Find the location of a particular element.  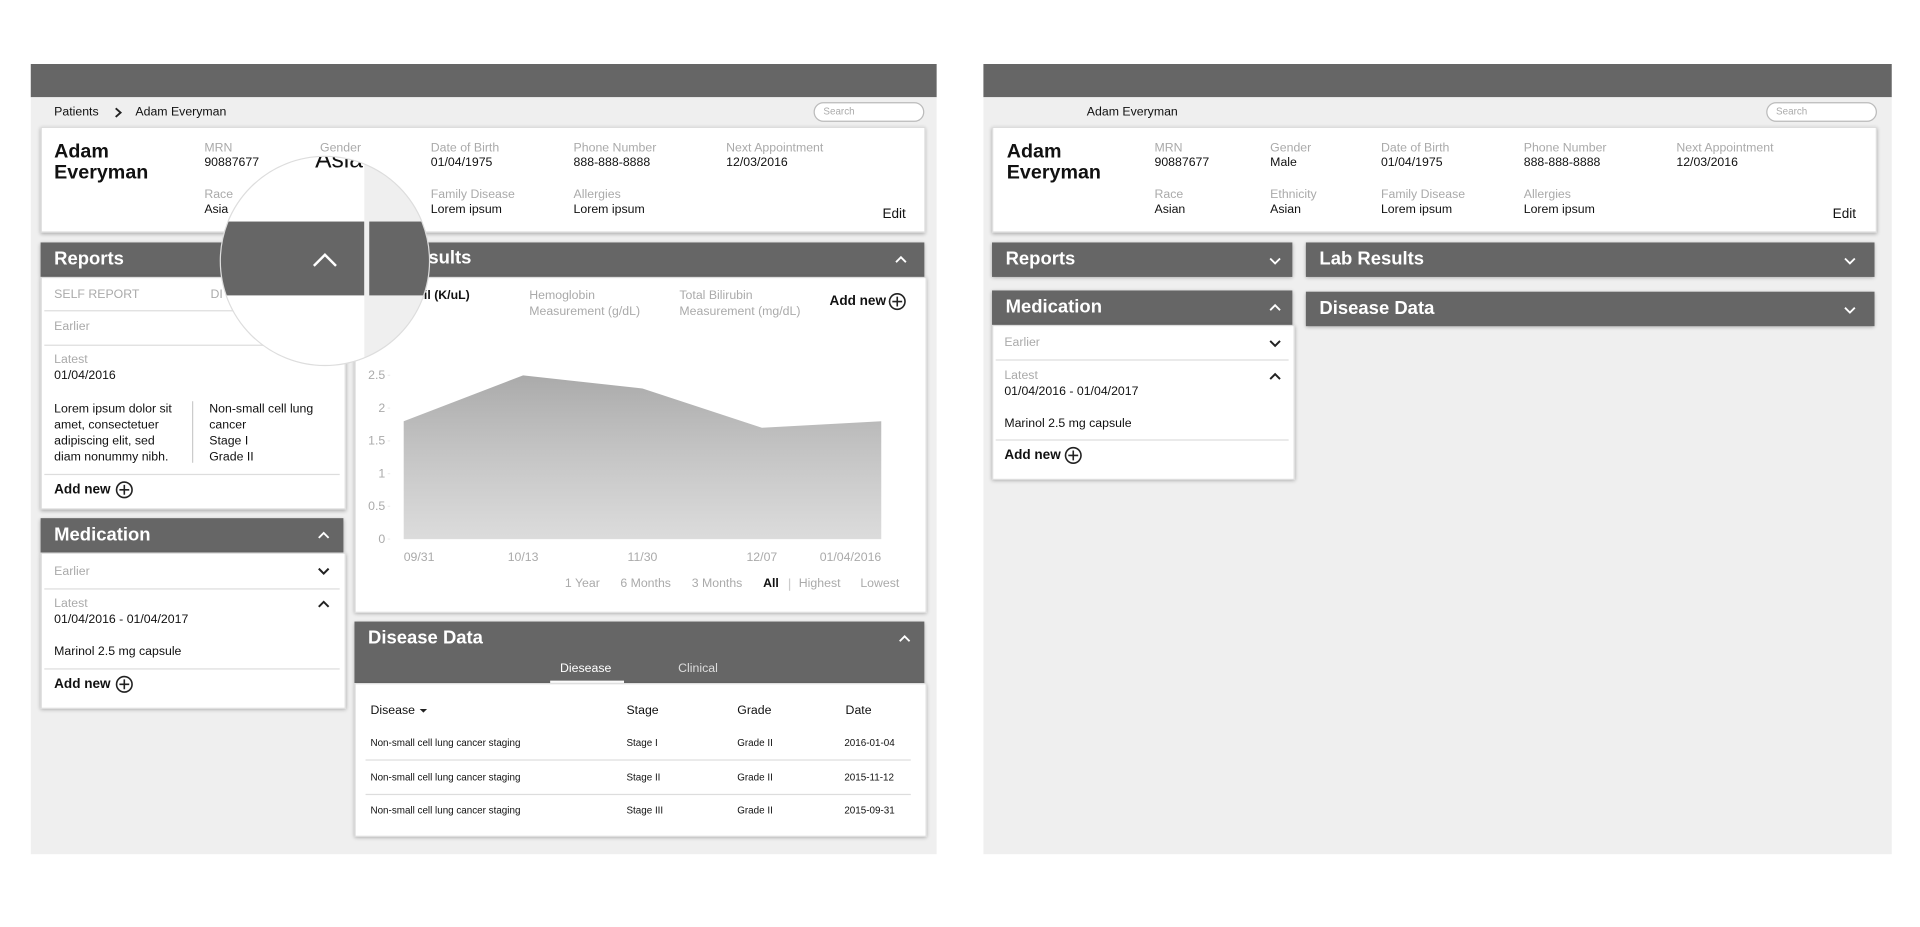

sort-icon is located at coordinates (423, 710).